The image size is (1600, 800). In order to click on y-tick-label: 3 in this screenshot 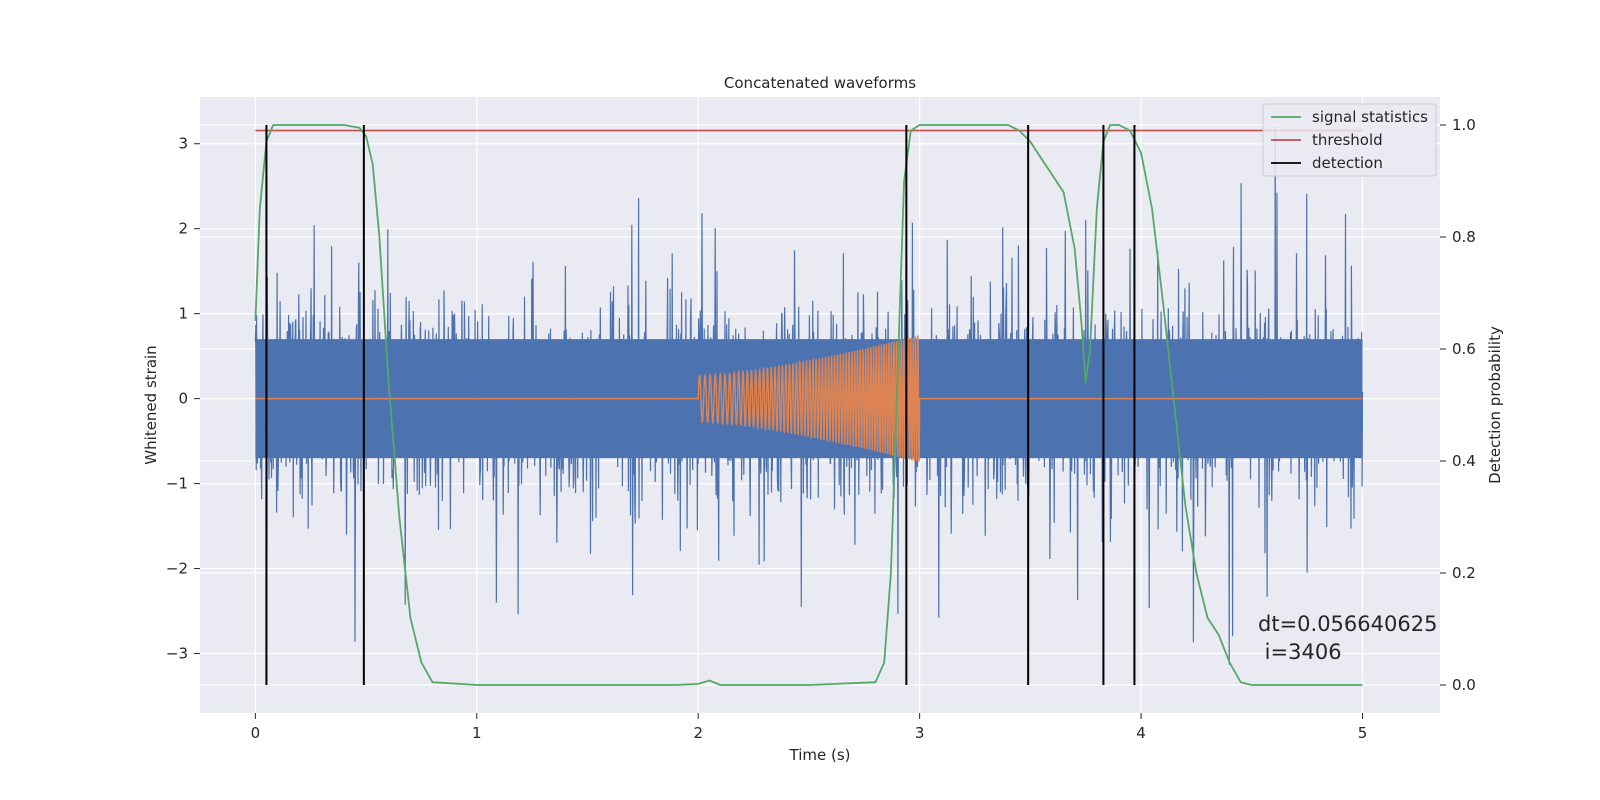, I will do `click(183, 144)`.